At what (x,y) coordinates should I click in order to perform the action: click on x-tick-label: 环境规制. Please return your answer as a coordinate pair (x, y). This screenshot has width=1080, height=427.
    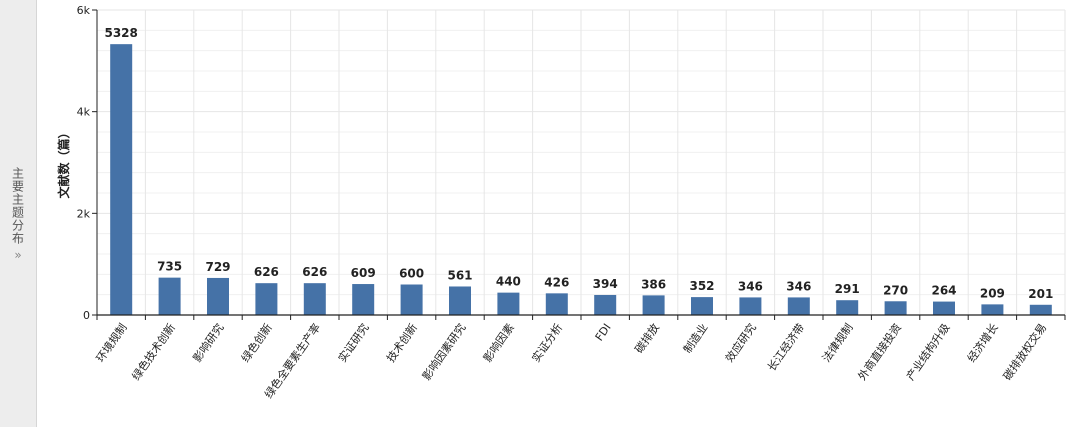
    Looking at the image, I should click on (111, 343).